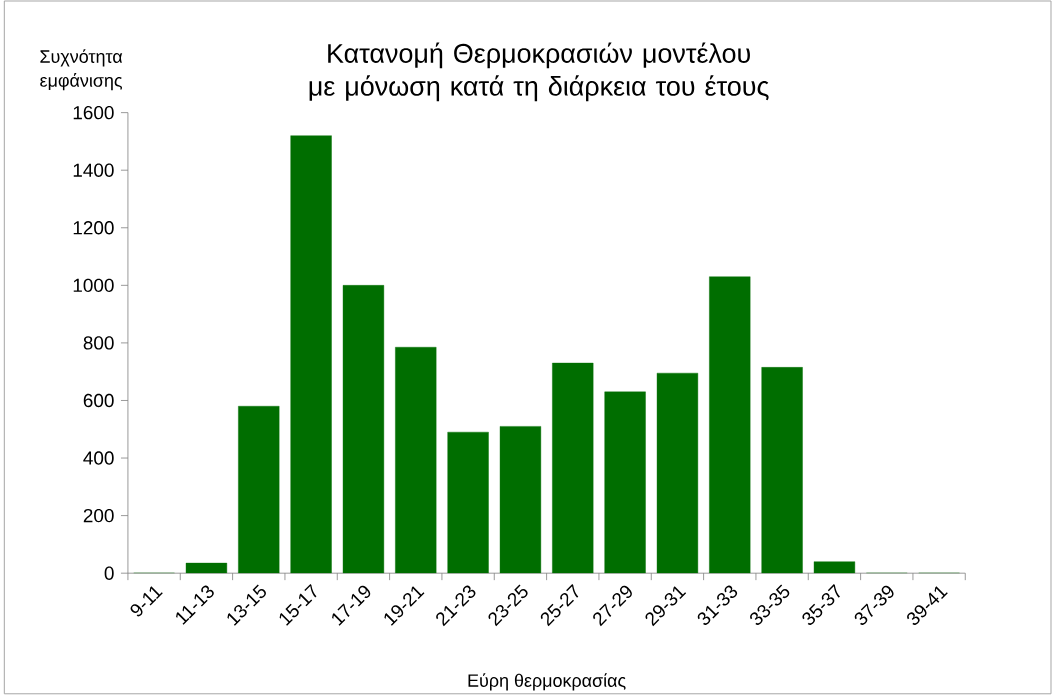 This screenshot has width=1052, height=697. I want to click on y-tick-label: 0, so click(109, 573).